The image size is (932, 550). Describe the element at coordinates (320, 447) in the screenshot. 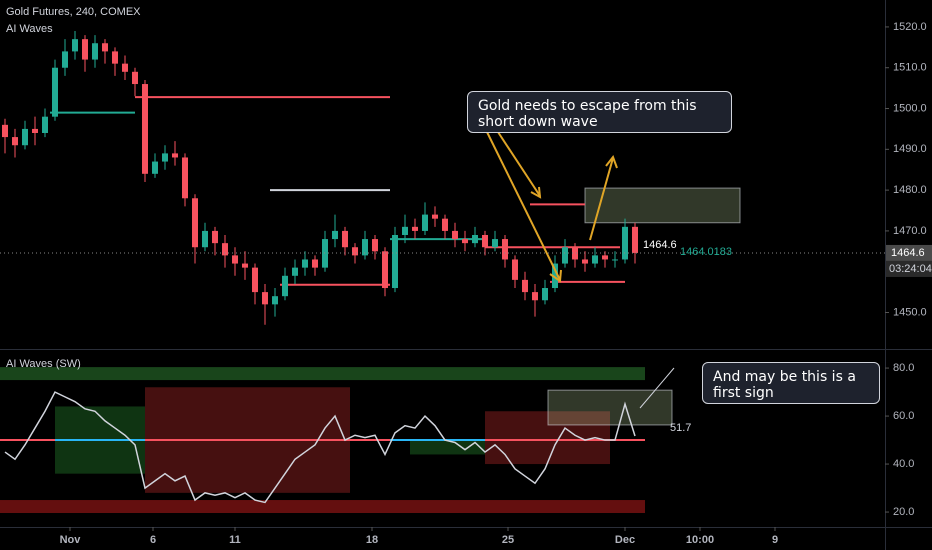

I see `oscillator-line` at that location.